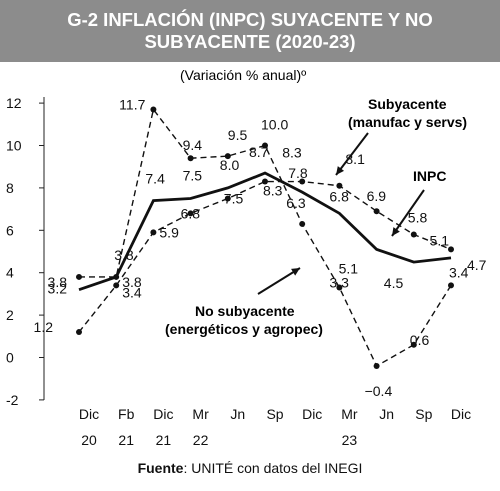  What do you see at coordinates (193, 176) in the screenshot?
I see `data-label-0: 7.5` at bounding box center [193, 176].